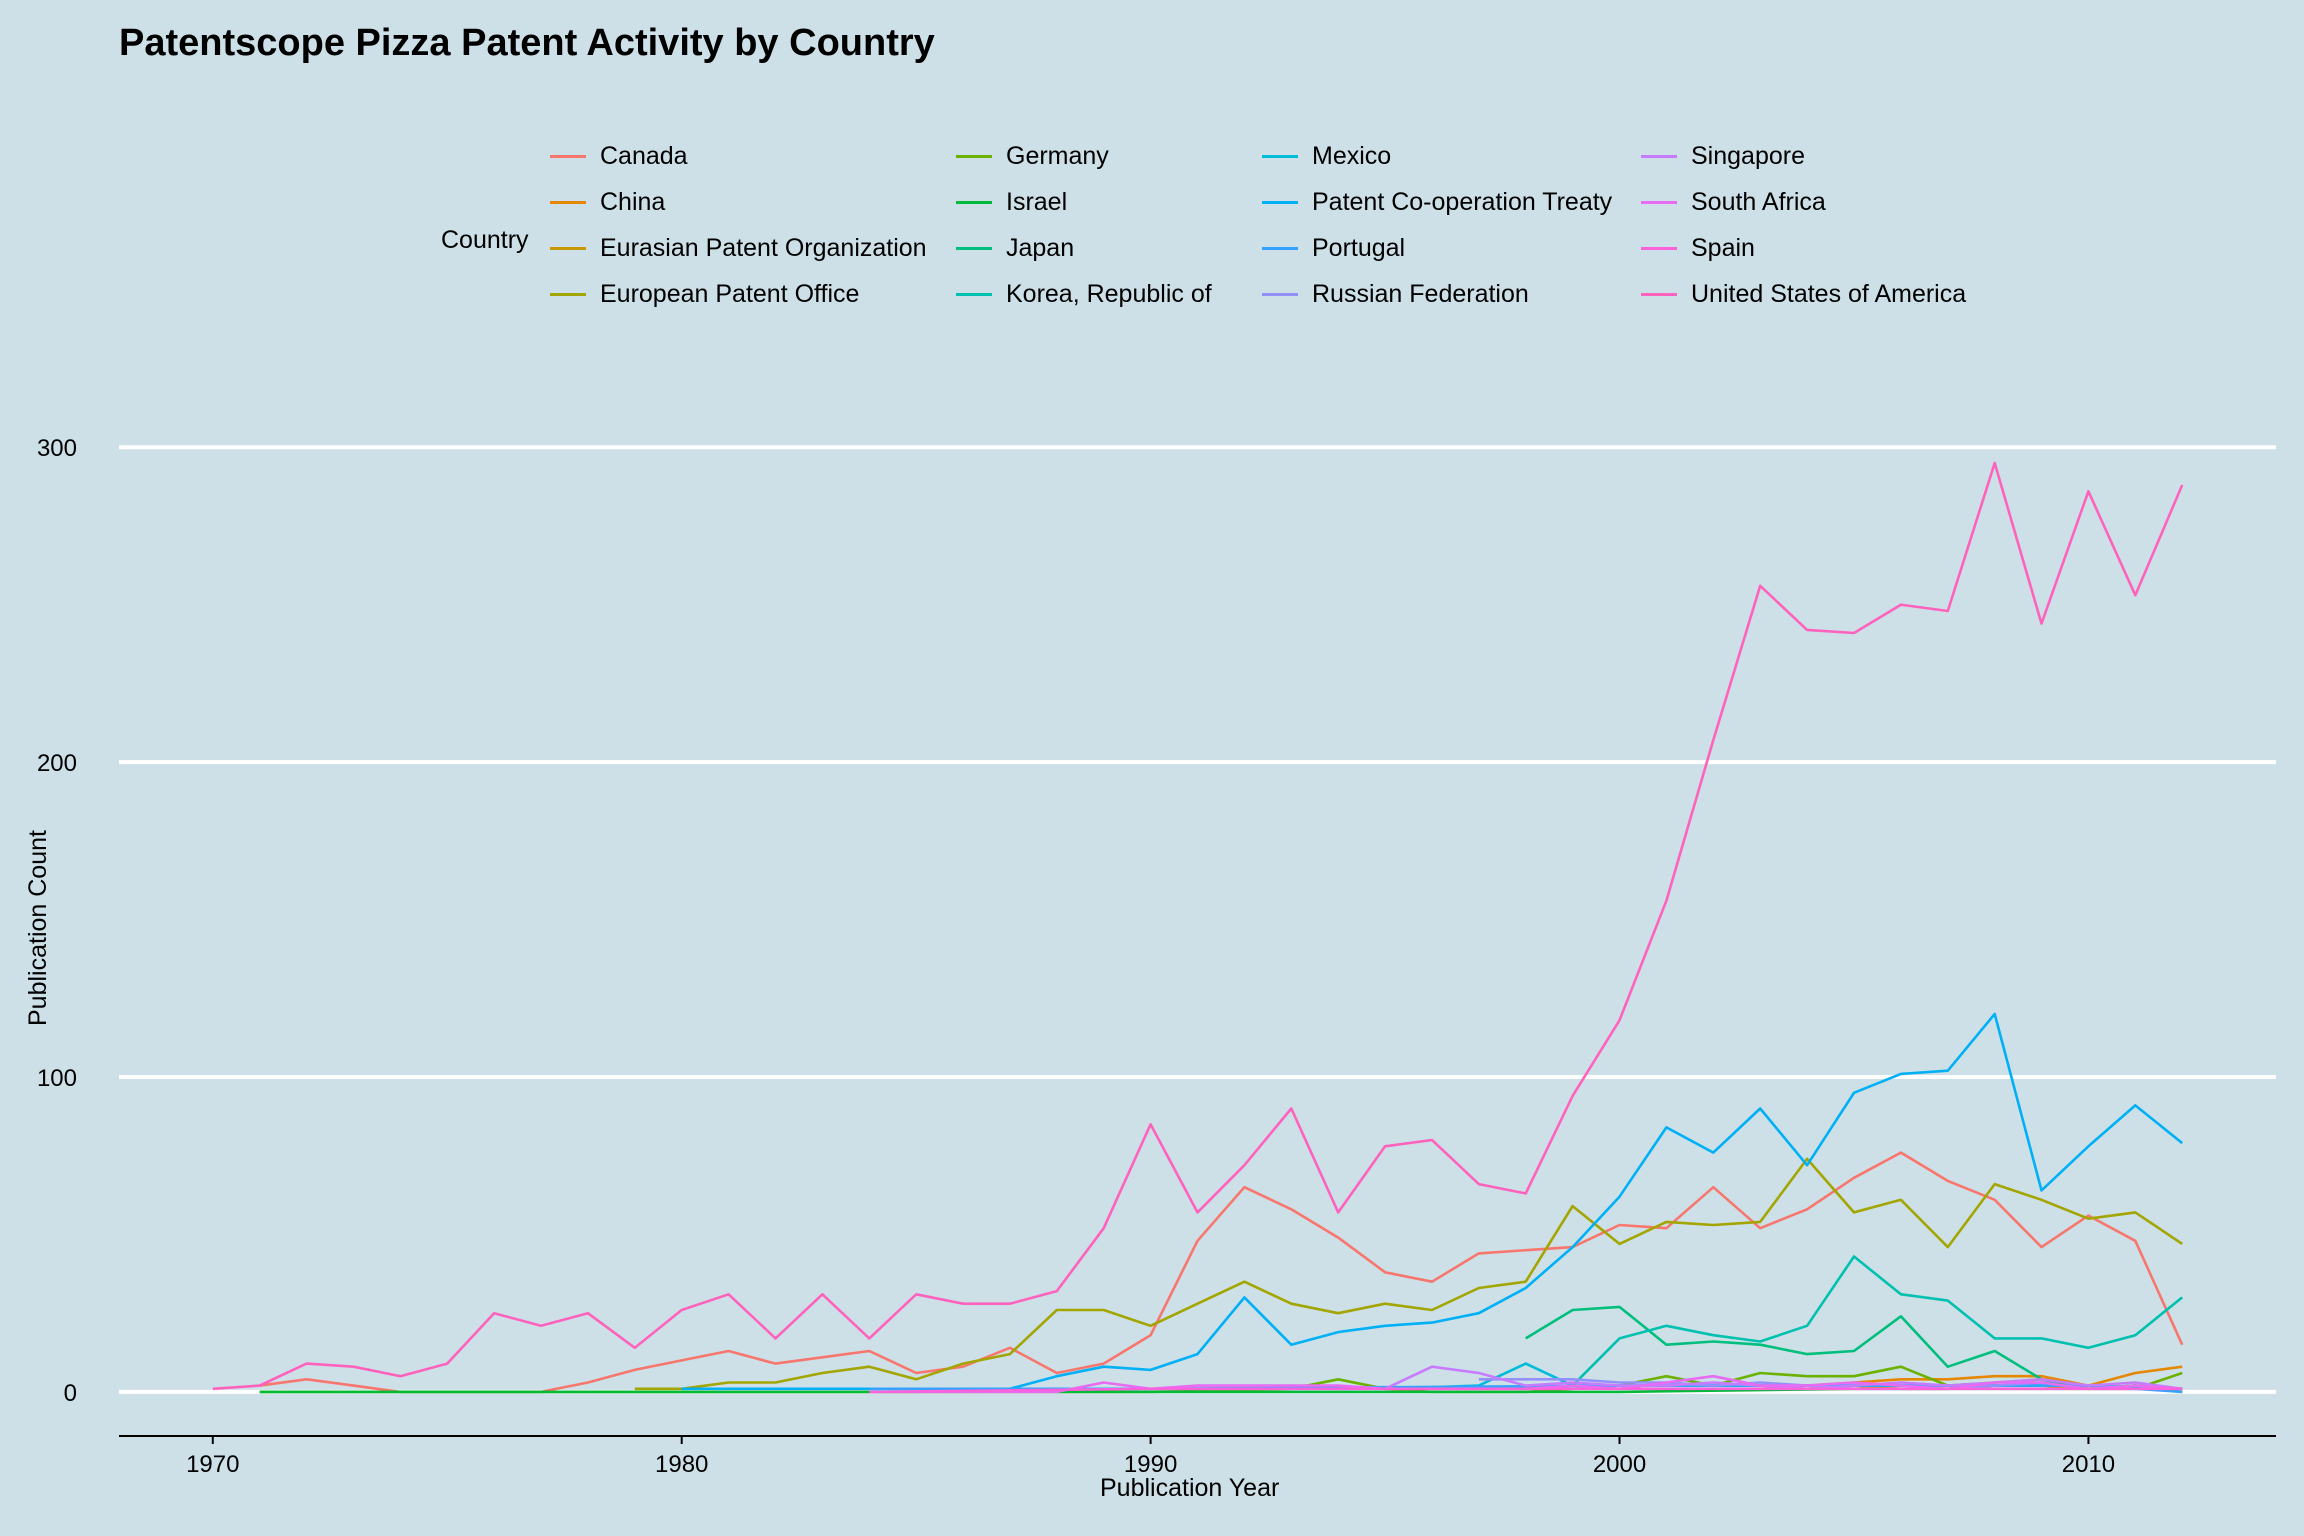 The image size is (2304, 1536). I want to click on legend-item: Singapore, so click(1723, 156).